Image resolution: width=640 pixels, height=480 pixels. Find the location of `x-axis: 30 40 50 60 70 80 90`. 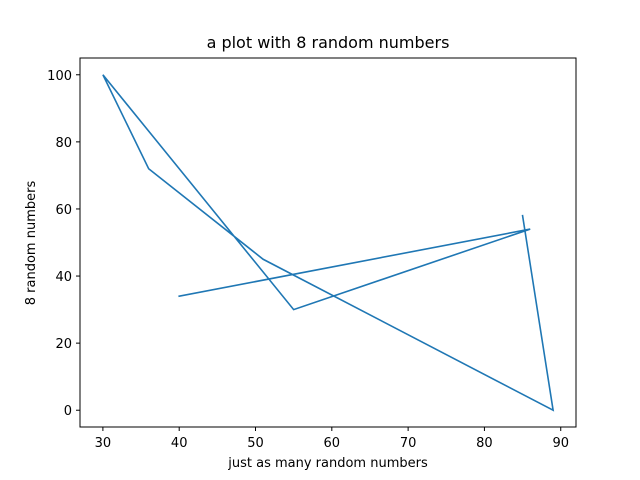

x-axis: 30 40 50 60 70 80 90 is located at coordinates (332, 439).